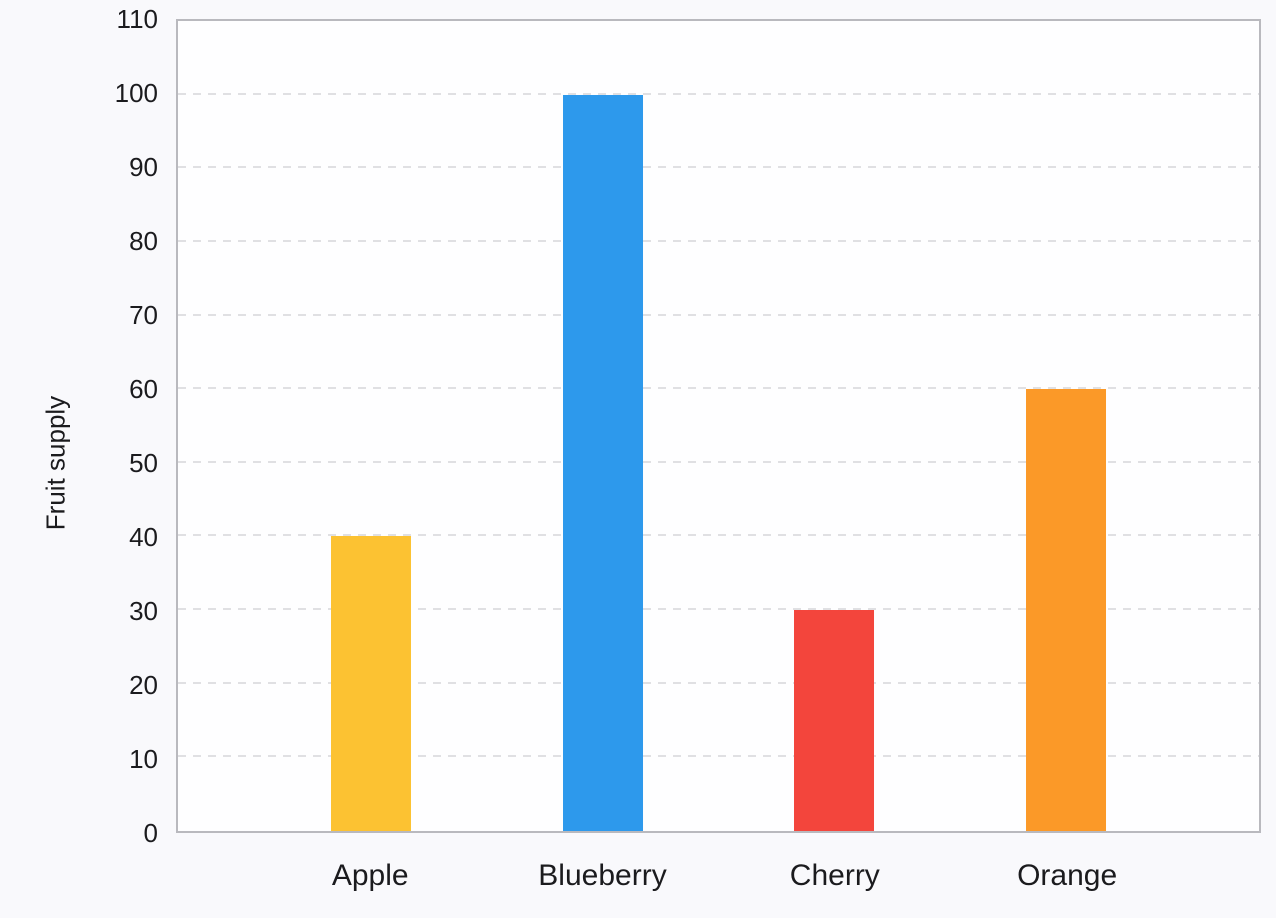  Describe the element at coordinates (136, 93) in the screenshot. I see `y-tick-label-100: 100` at that location.